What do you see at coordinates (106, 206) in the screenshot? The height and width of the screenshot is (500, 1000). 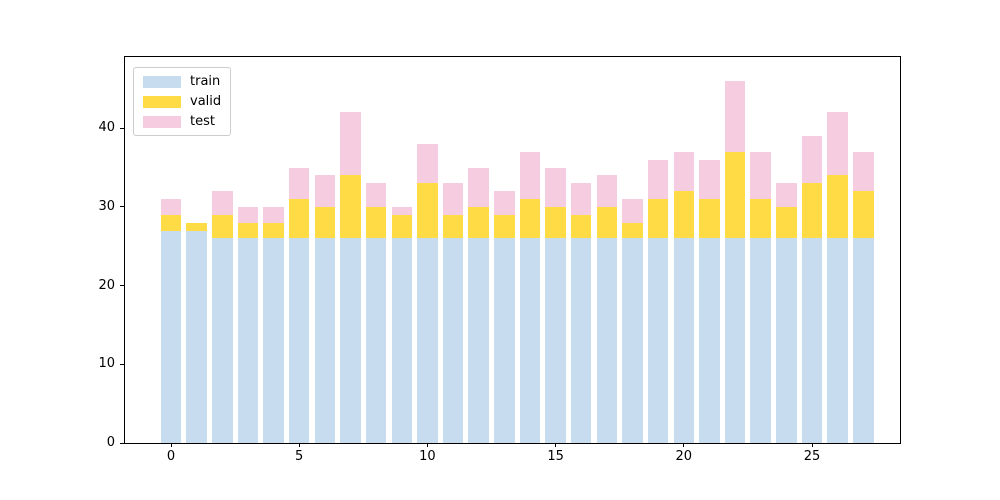 I see `y-tick-label: 30` at bounding box center [106, 206].